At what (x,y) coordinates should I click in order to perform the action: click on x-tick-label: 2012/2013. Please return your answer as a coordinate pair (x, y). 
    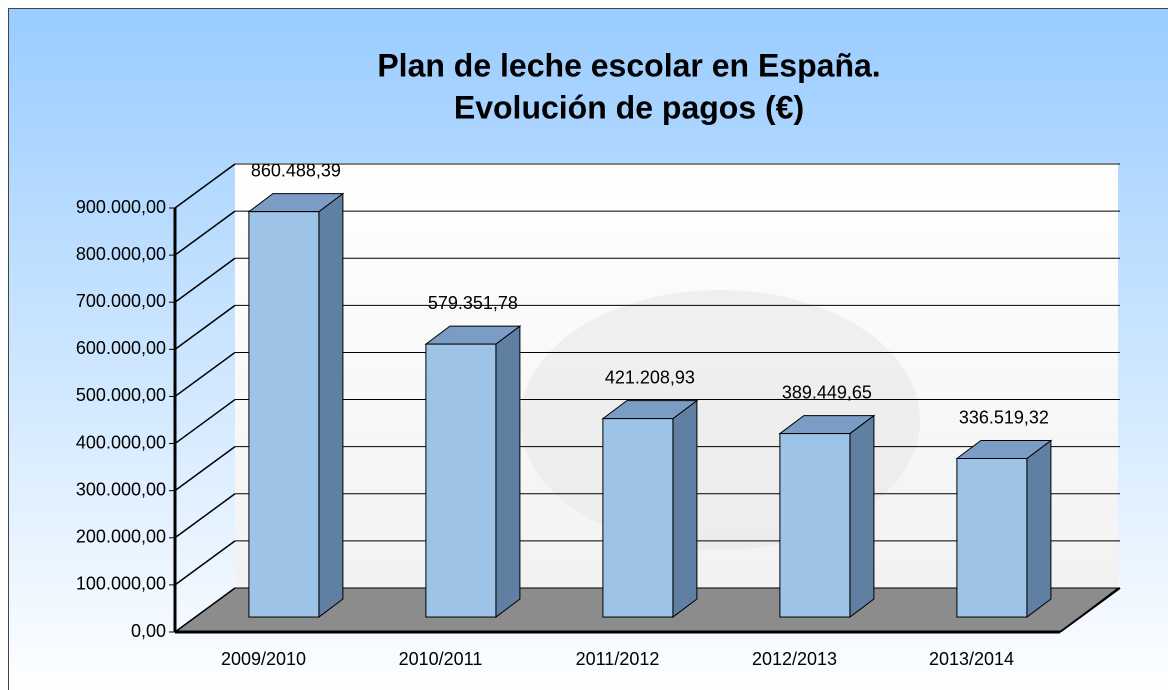
    Looking at the image, I should click on (794, 659).